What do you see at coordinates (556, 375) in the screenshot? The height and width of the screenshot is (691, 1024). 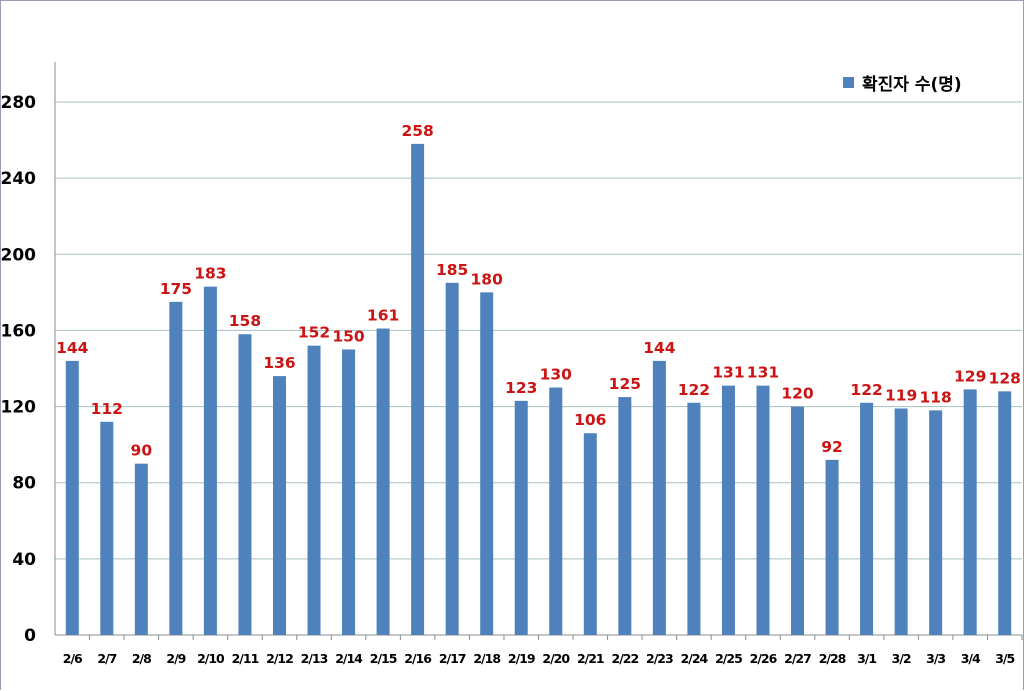 I see `data-label: 130` at bounding box center [556, 375].